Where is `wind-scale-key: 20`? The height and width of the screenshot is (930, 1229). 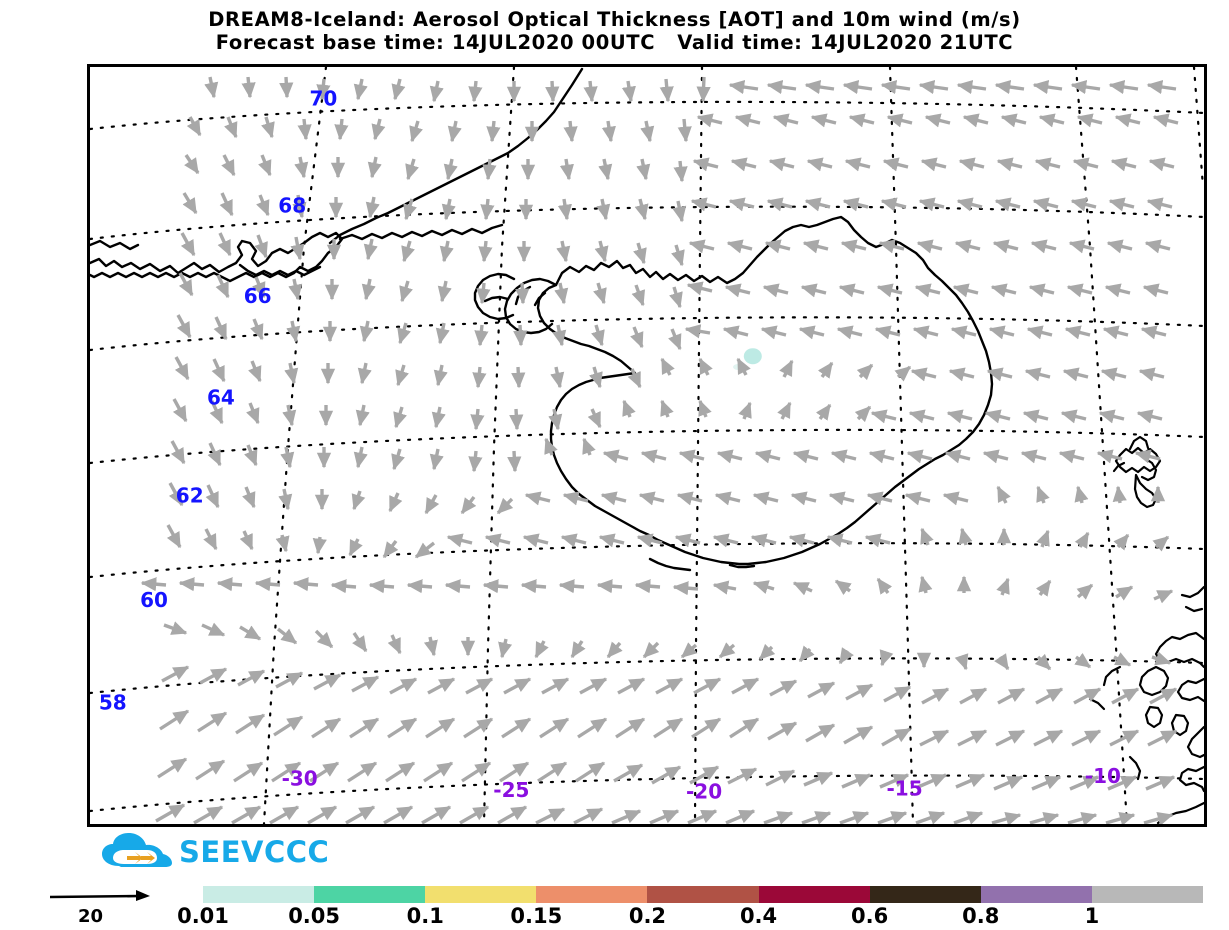
wind-scale-key: 20 is located at coordinates (108, 908).